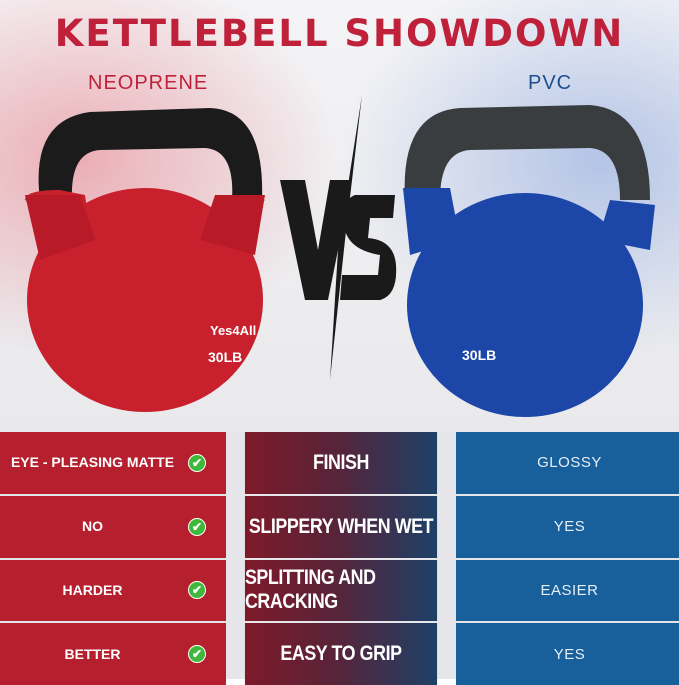 This screenshot has width=679, height=685. I want to click on vs-graphic, so click(338, 237).